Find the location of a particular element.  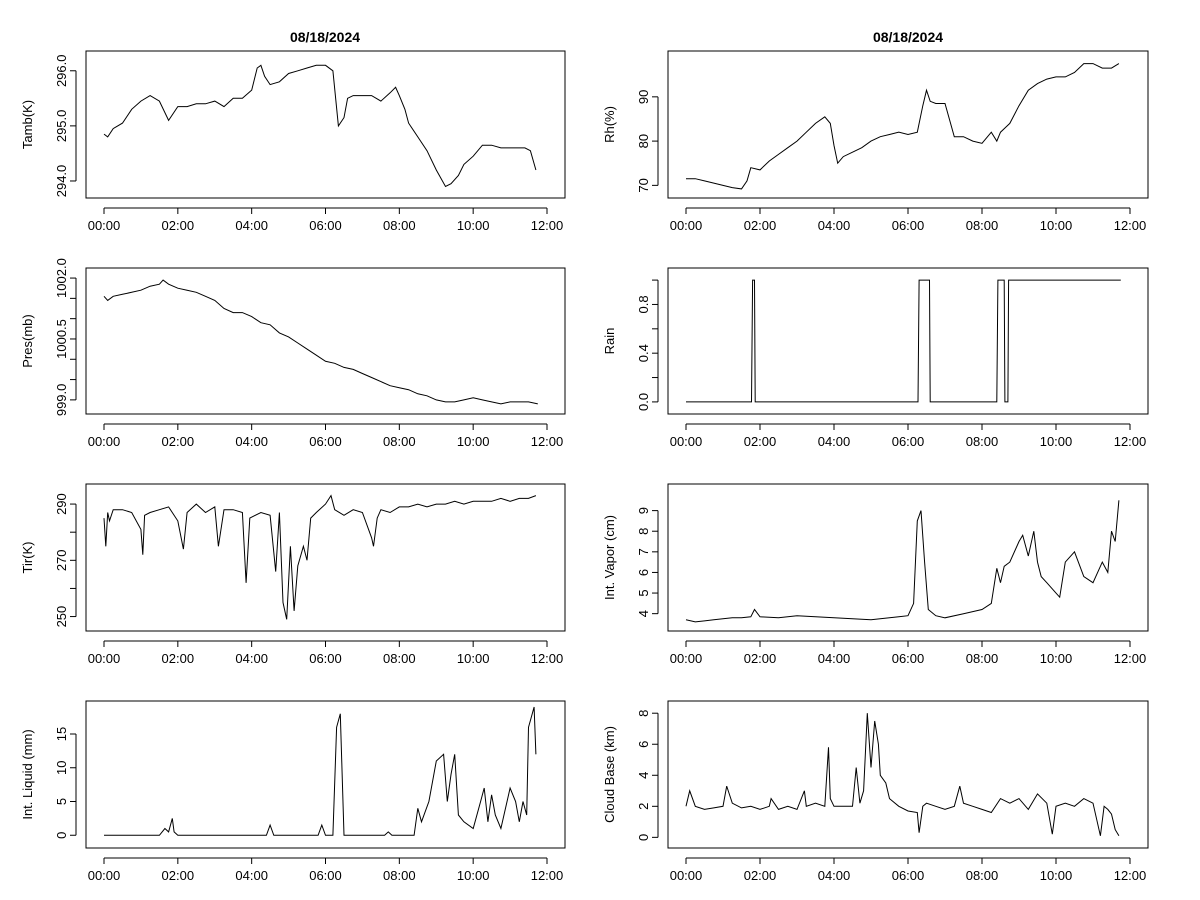

y-tick-label: 0 is located at coordinates (61, 835).